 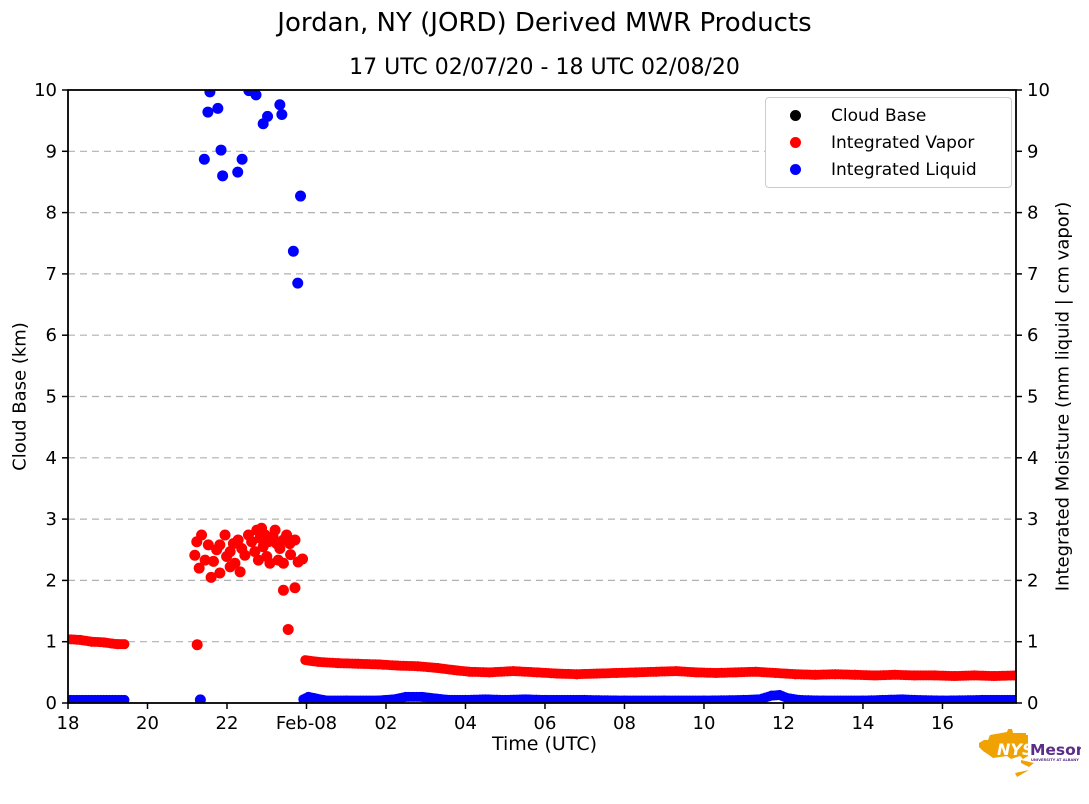 What do you see at coordinates (51, 397) in the screenshot?
I see `y-tick-label-left: 5` at bounding box center [51, 397].